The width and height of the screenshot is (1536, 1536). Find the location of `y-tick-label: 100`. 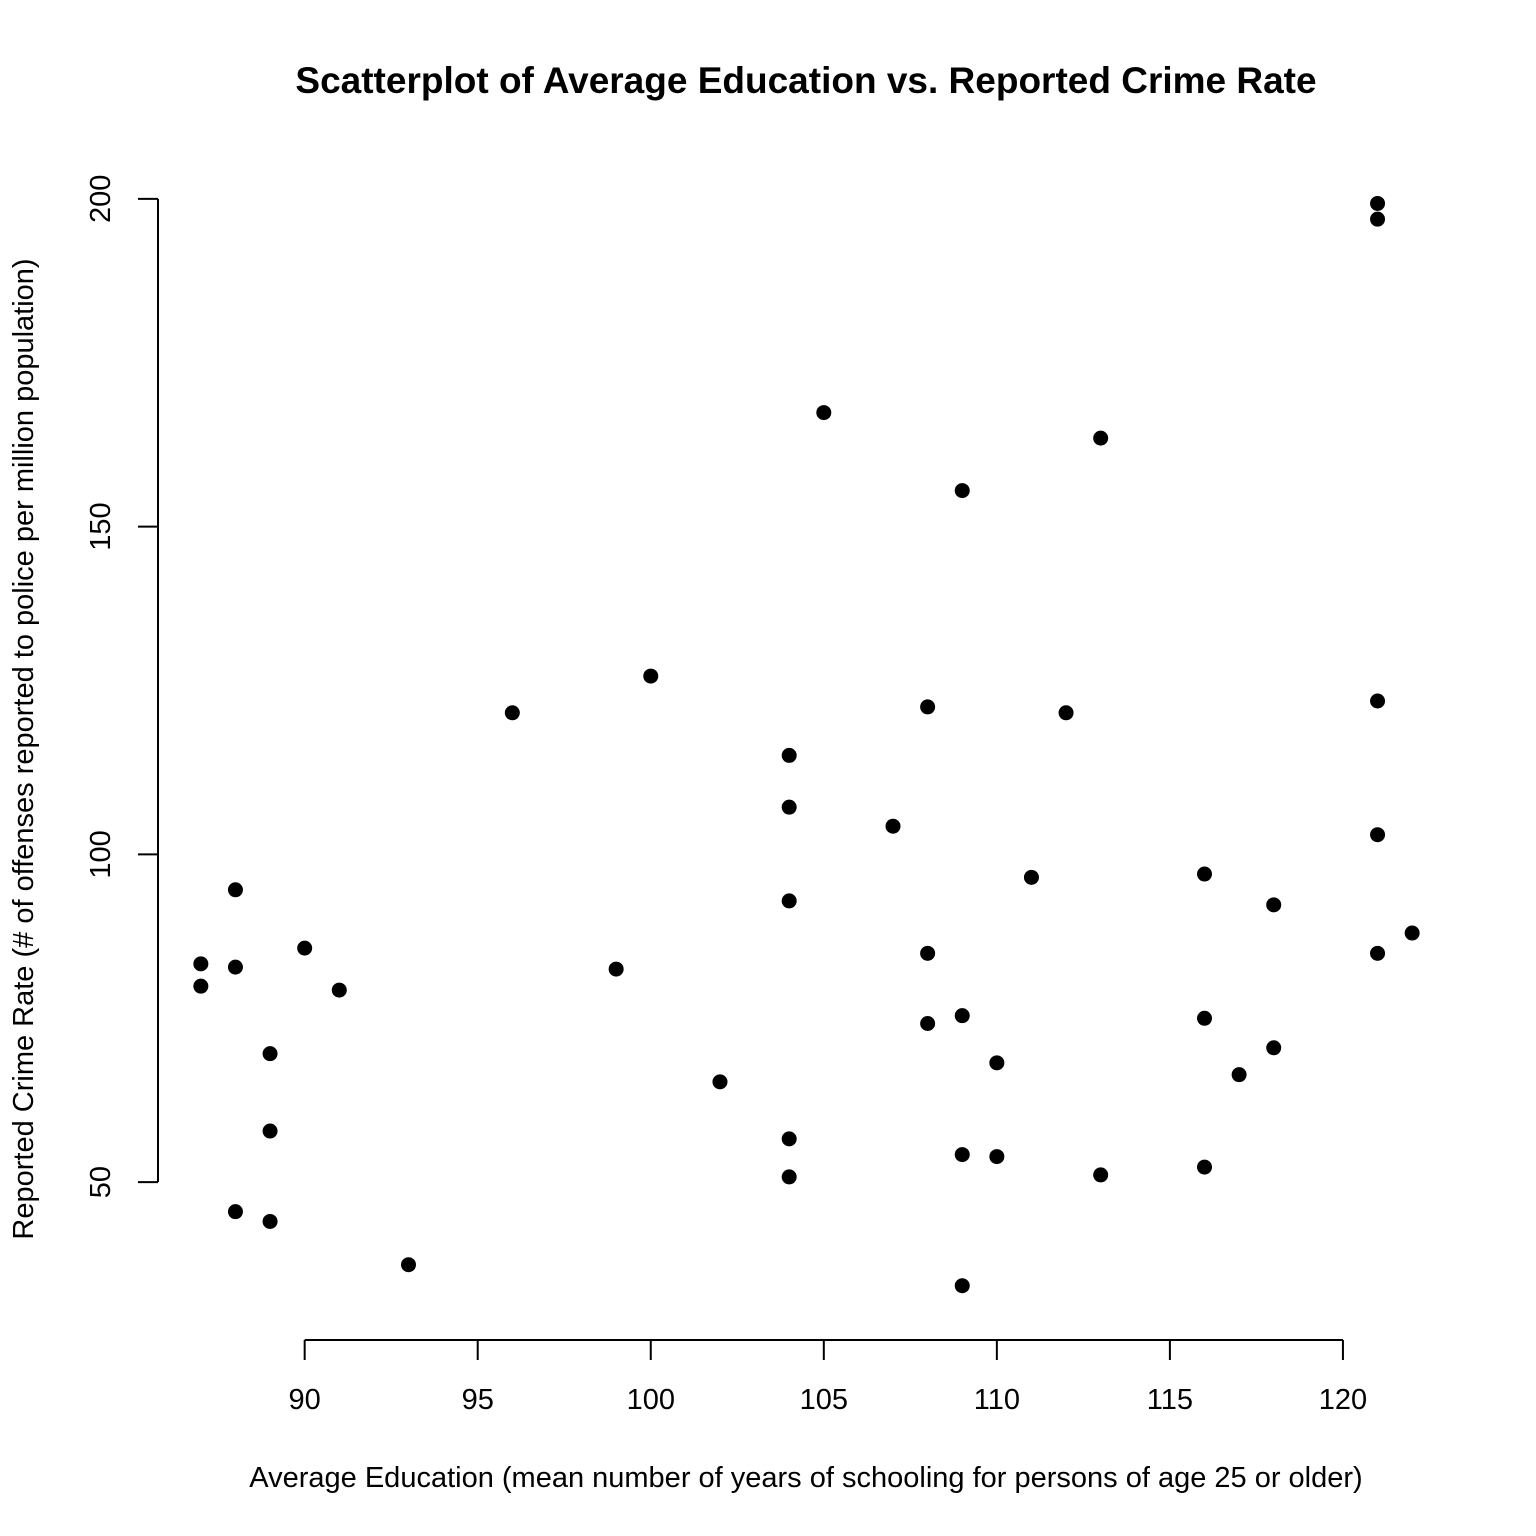

y-tick-label: 100 is located at coordinates (101, 854).